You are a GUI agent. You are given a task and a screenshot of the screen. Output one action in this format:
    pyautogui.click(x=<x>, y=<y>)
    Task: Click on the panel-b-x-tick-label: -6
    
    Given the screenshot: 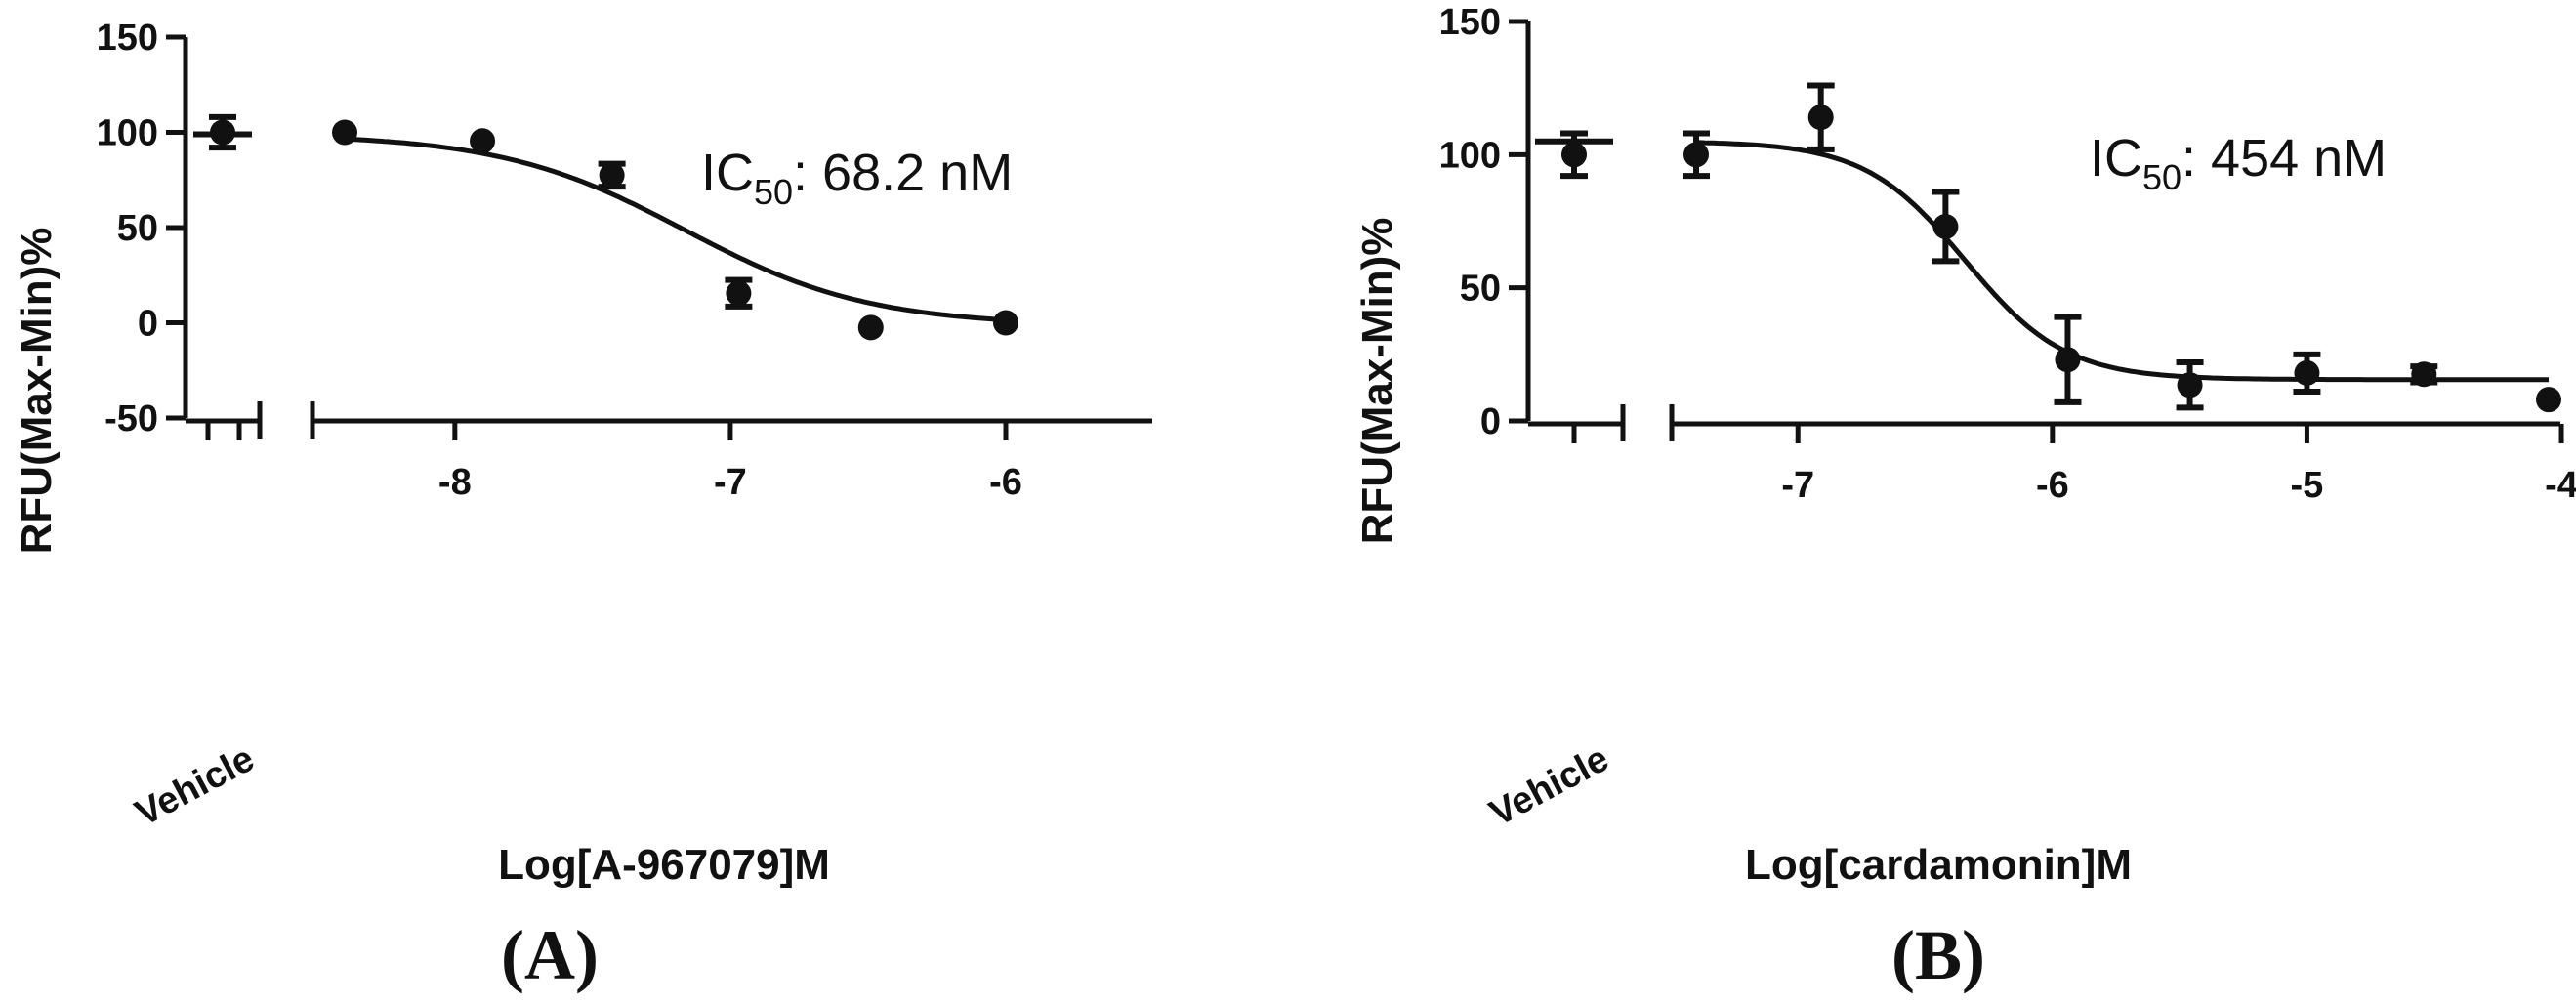 What is the action you would take?
    pyautogui.click(x=2052, y=486)
    